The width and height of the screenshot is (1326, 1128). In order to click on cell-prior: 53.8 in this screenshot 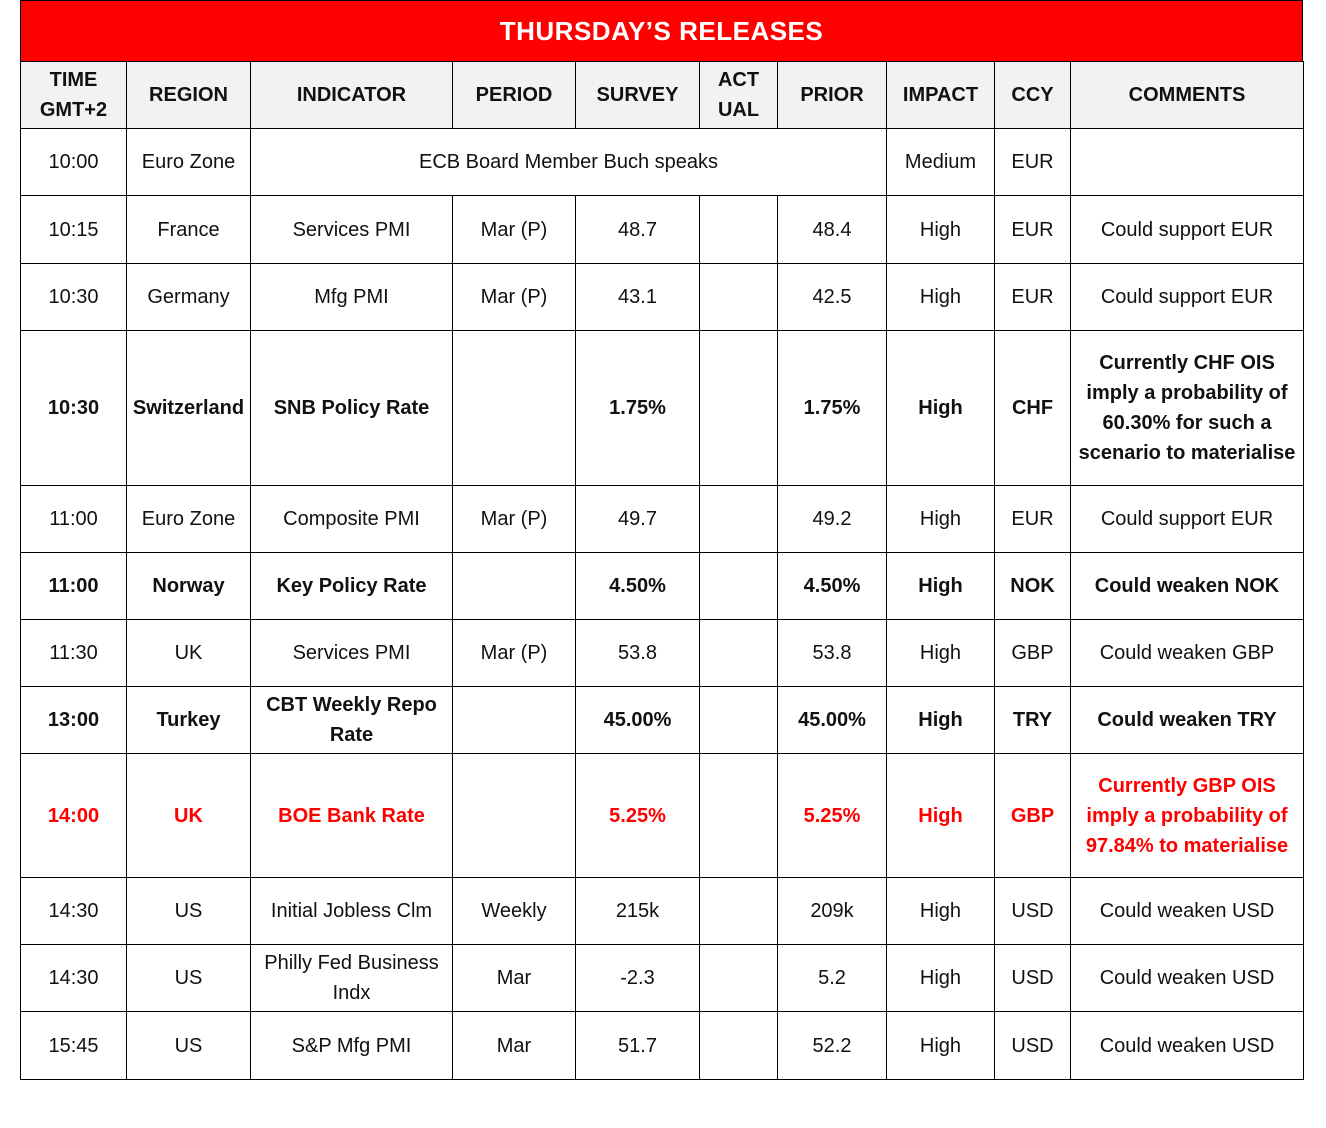, I will do `click(832, 653)`.